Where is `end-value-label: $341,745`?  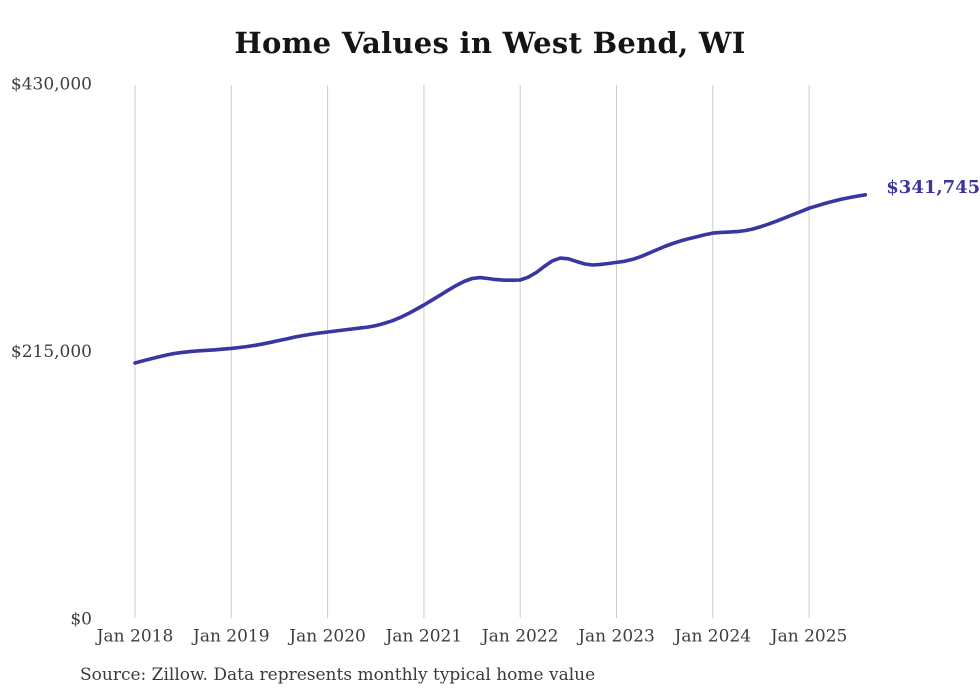 end-value-label: $341,745 is located at coordinates (933, 187).